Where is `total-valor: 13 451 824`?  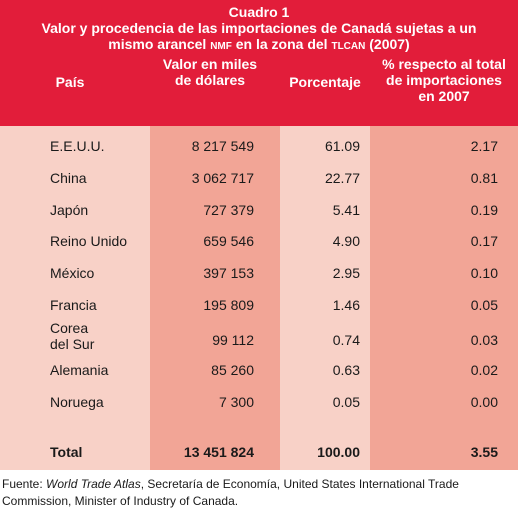
total-valor: 13 451 824 is located at coordinates (218, 452).